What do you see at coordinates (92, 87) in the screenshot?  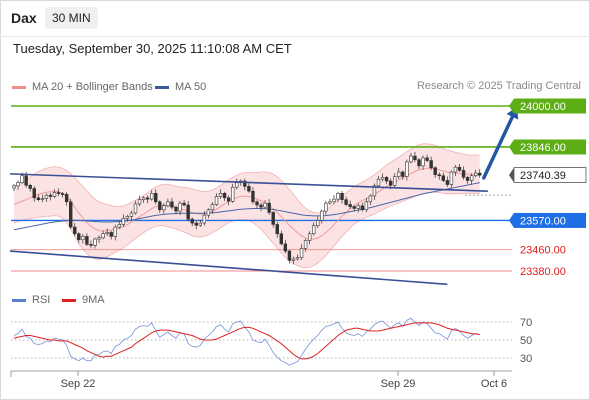 I see `legend-ma-bollinger-label: MA 20 + Bollinger Bands` at bounding box center [92, 87].